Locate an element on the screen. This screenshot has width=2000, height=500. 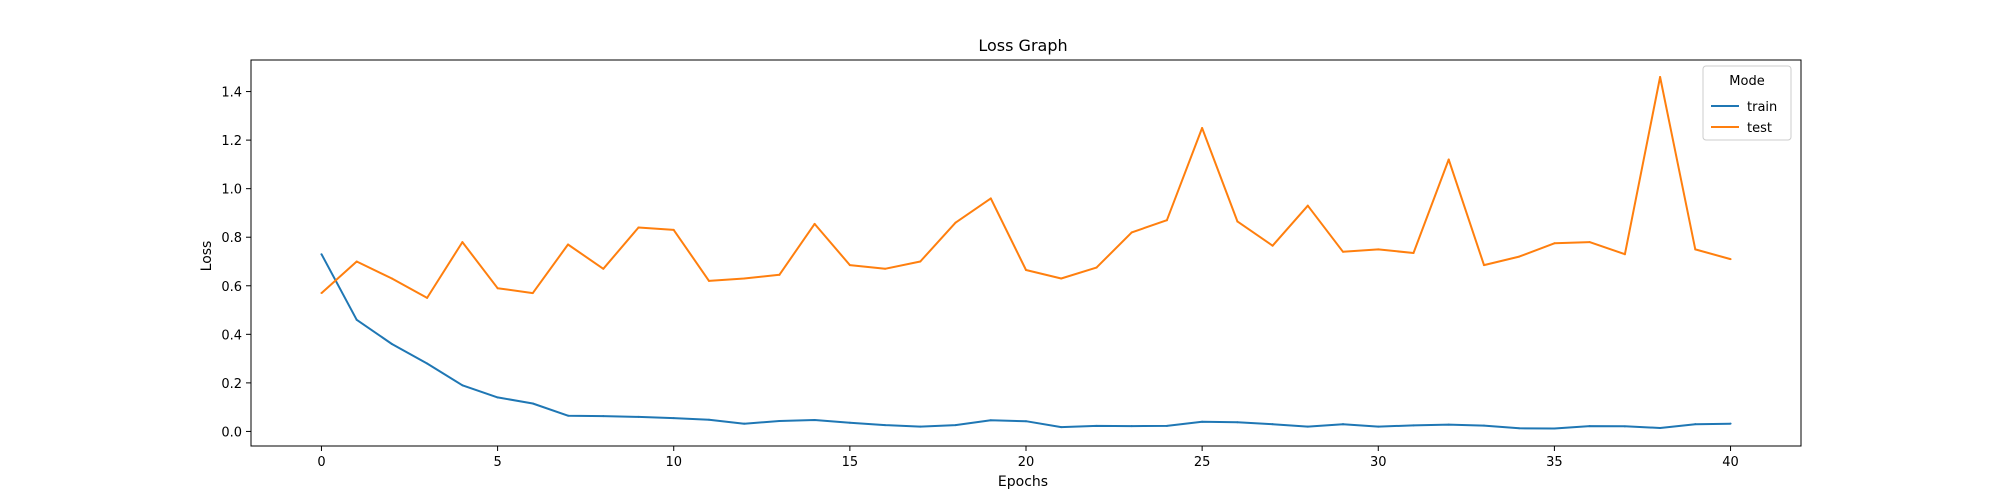
legend-label-train: train is located at coordinates (1762, 107).